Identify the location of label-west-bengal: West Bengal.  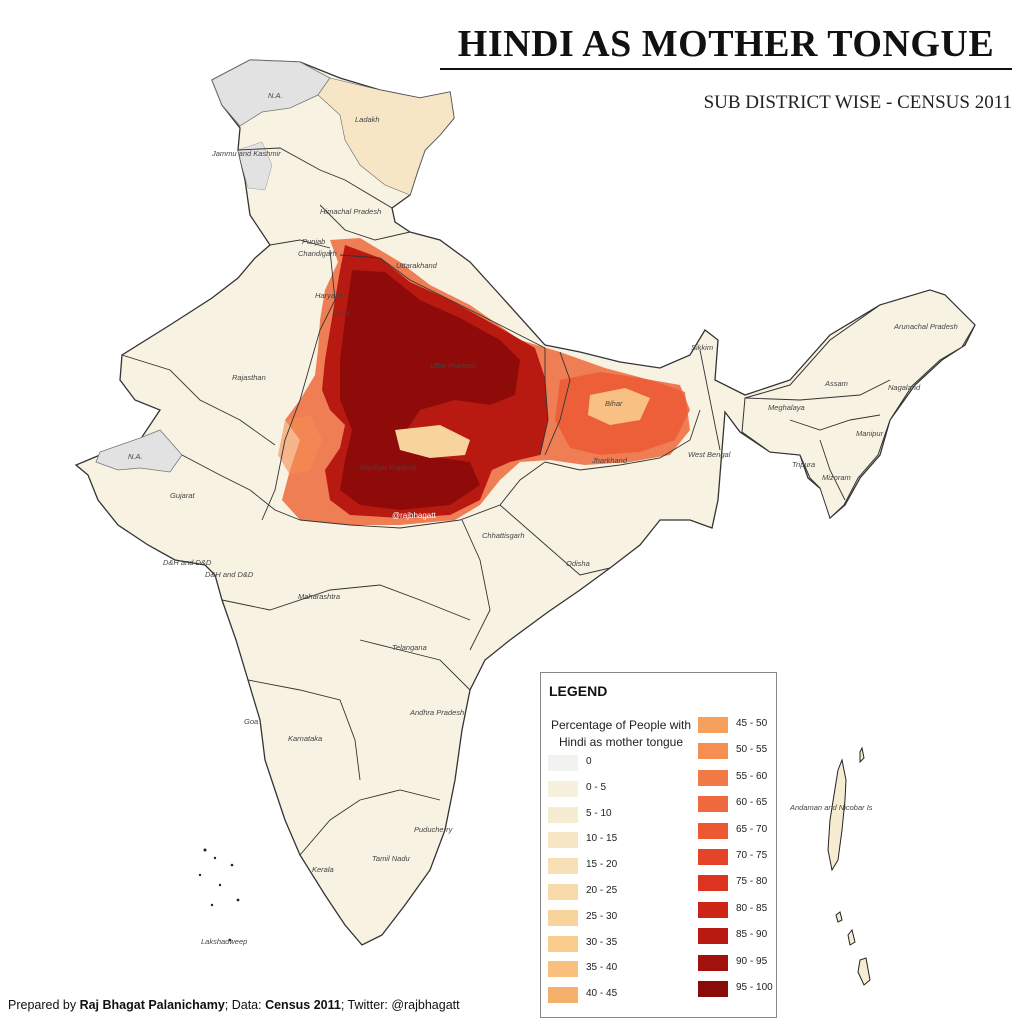
(709, 454).